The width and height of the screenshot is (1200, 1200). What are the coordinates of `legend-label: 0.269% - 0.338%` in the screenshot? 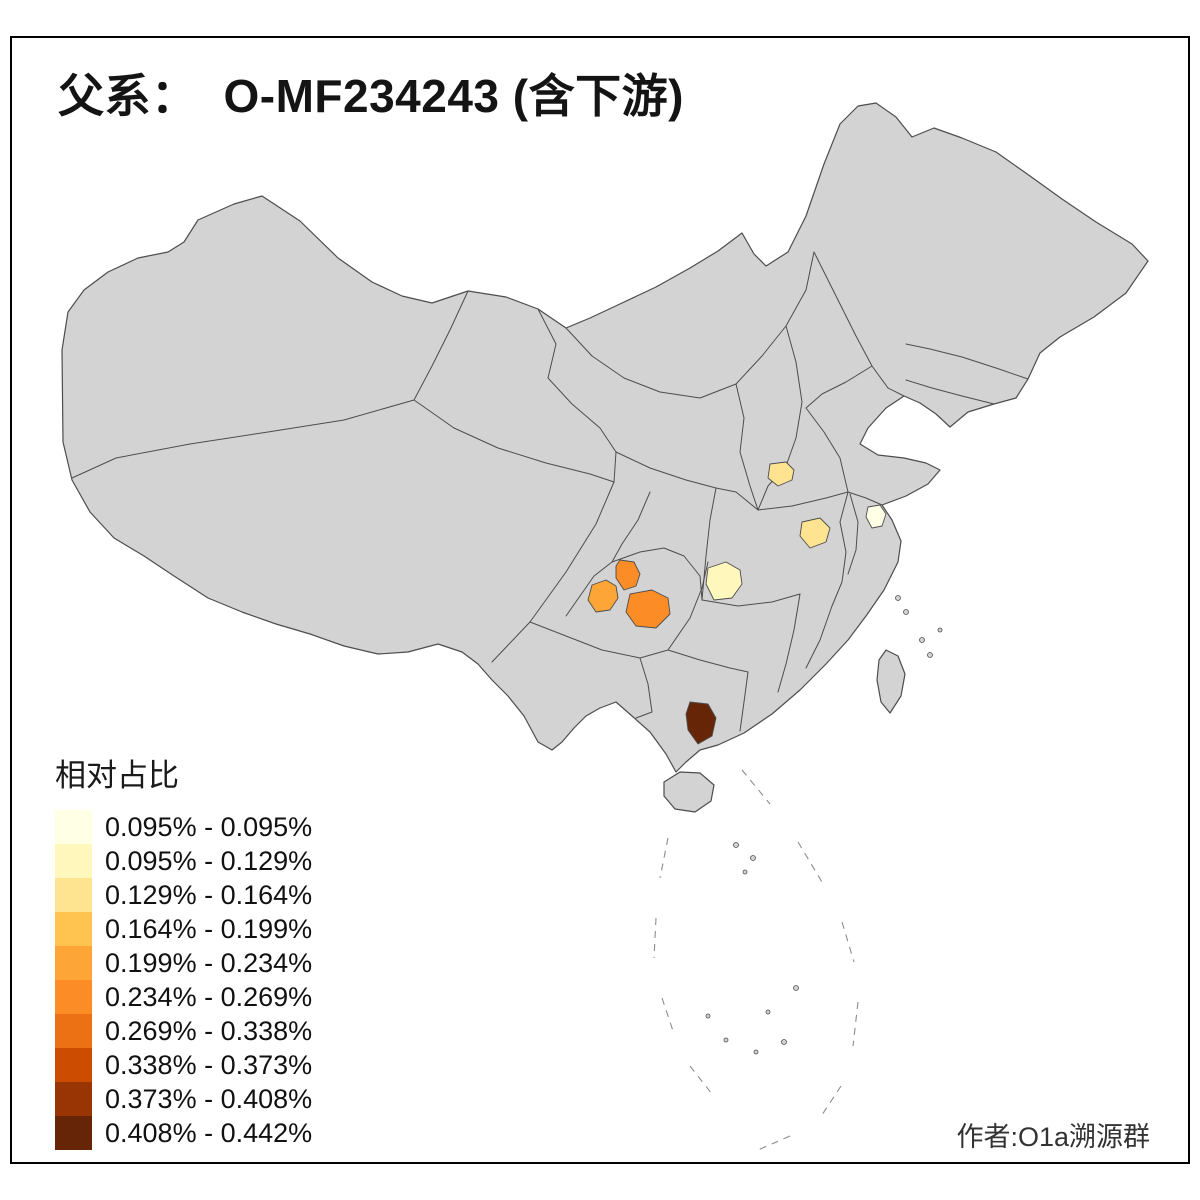 It's located at (209, 1030).